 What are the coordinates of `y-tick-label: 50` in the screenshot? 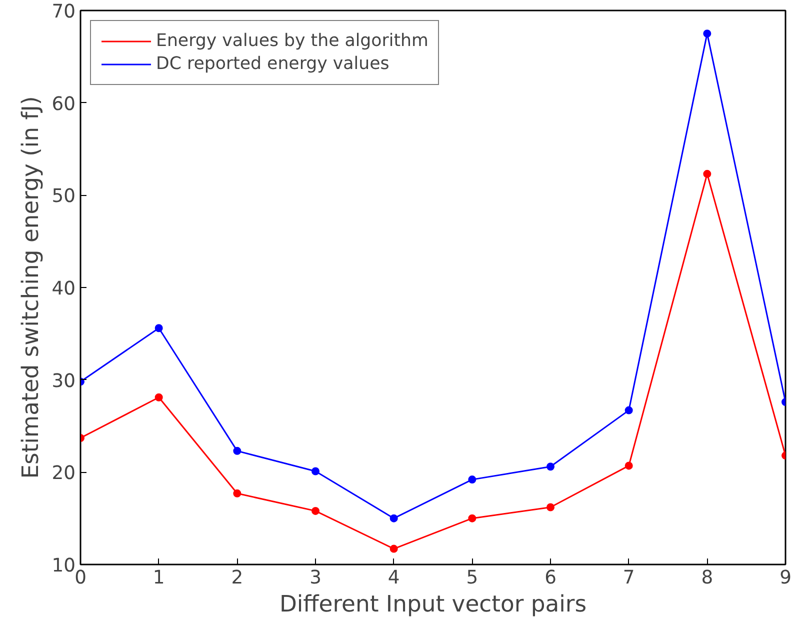 It's located at (64, 197).